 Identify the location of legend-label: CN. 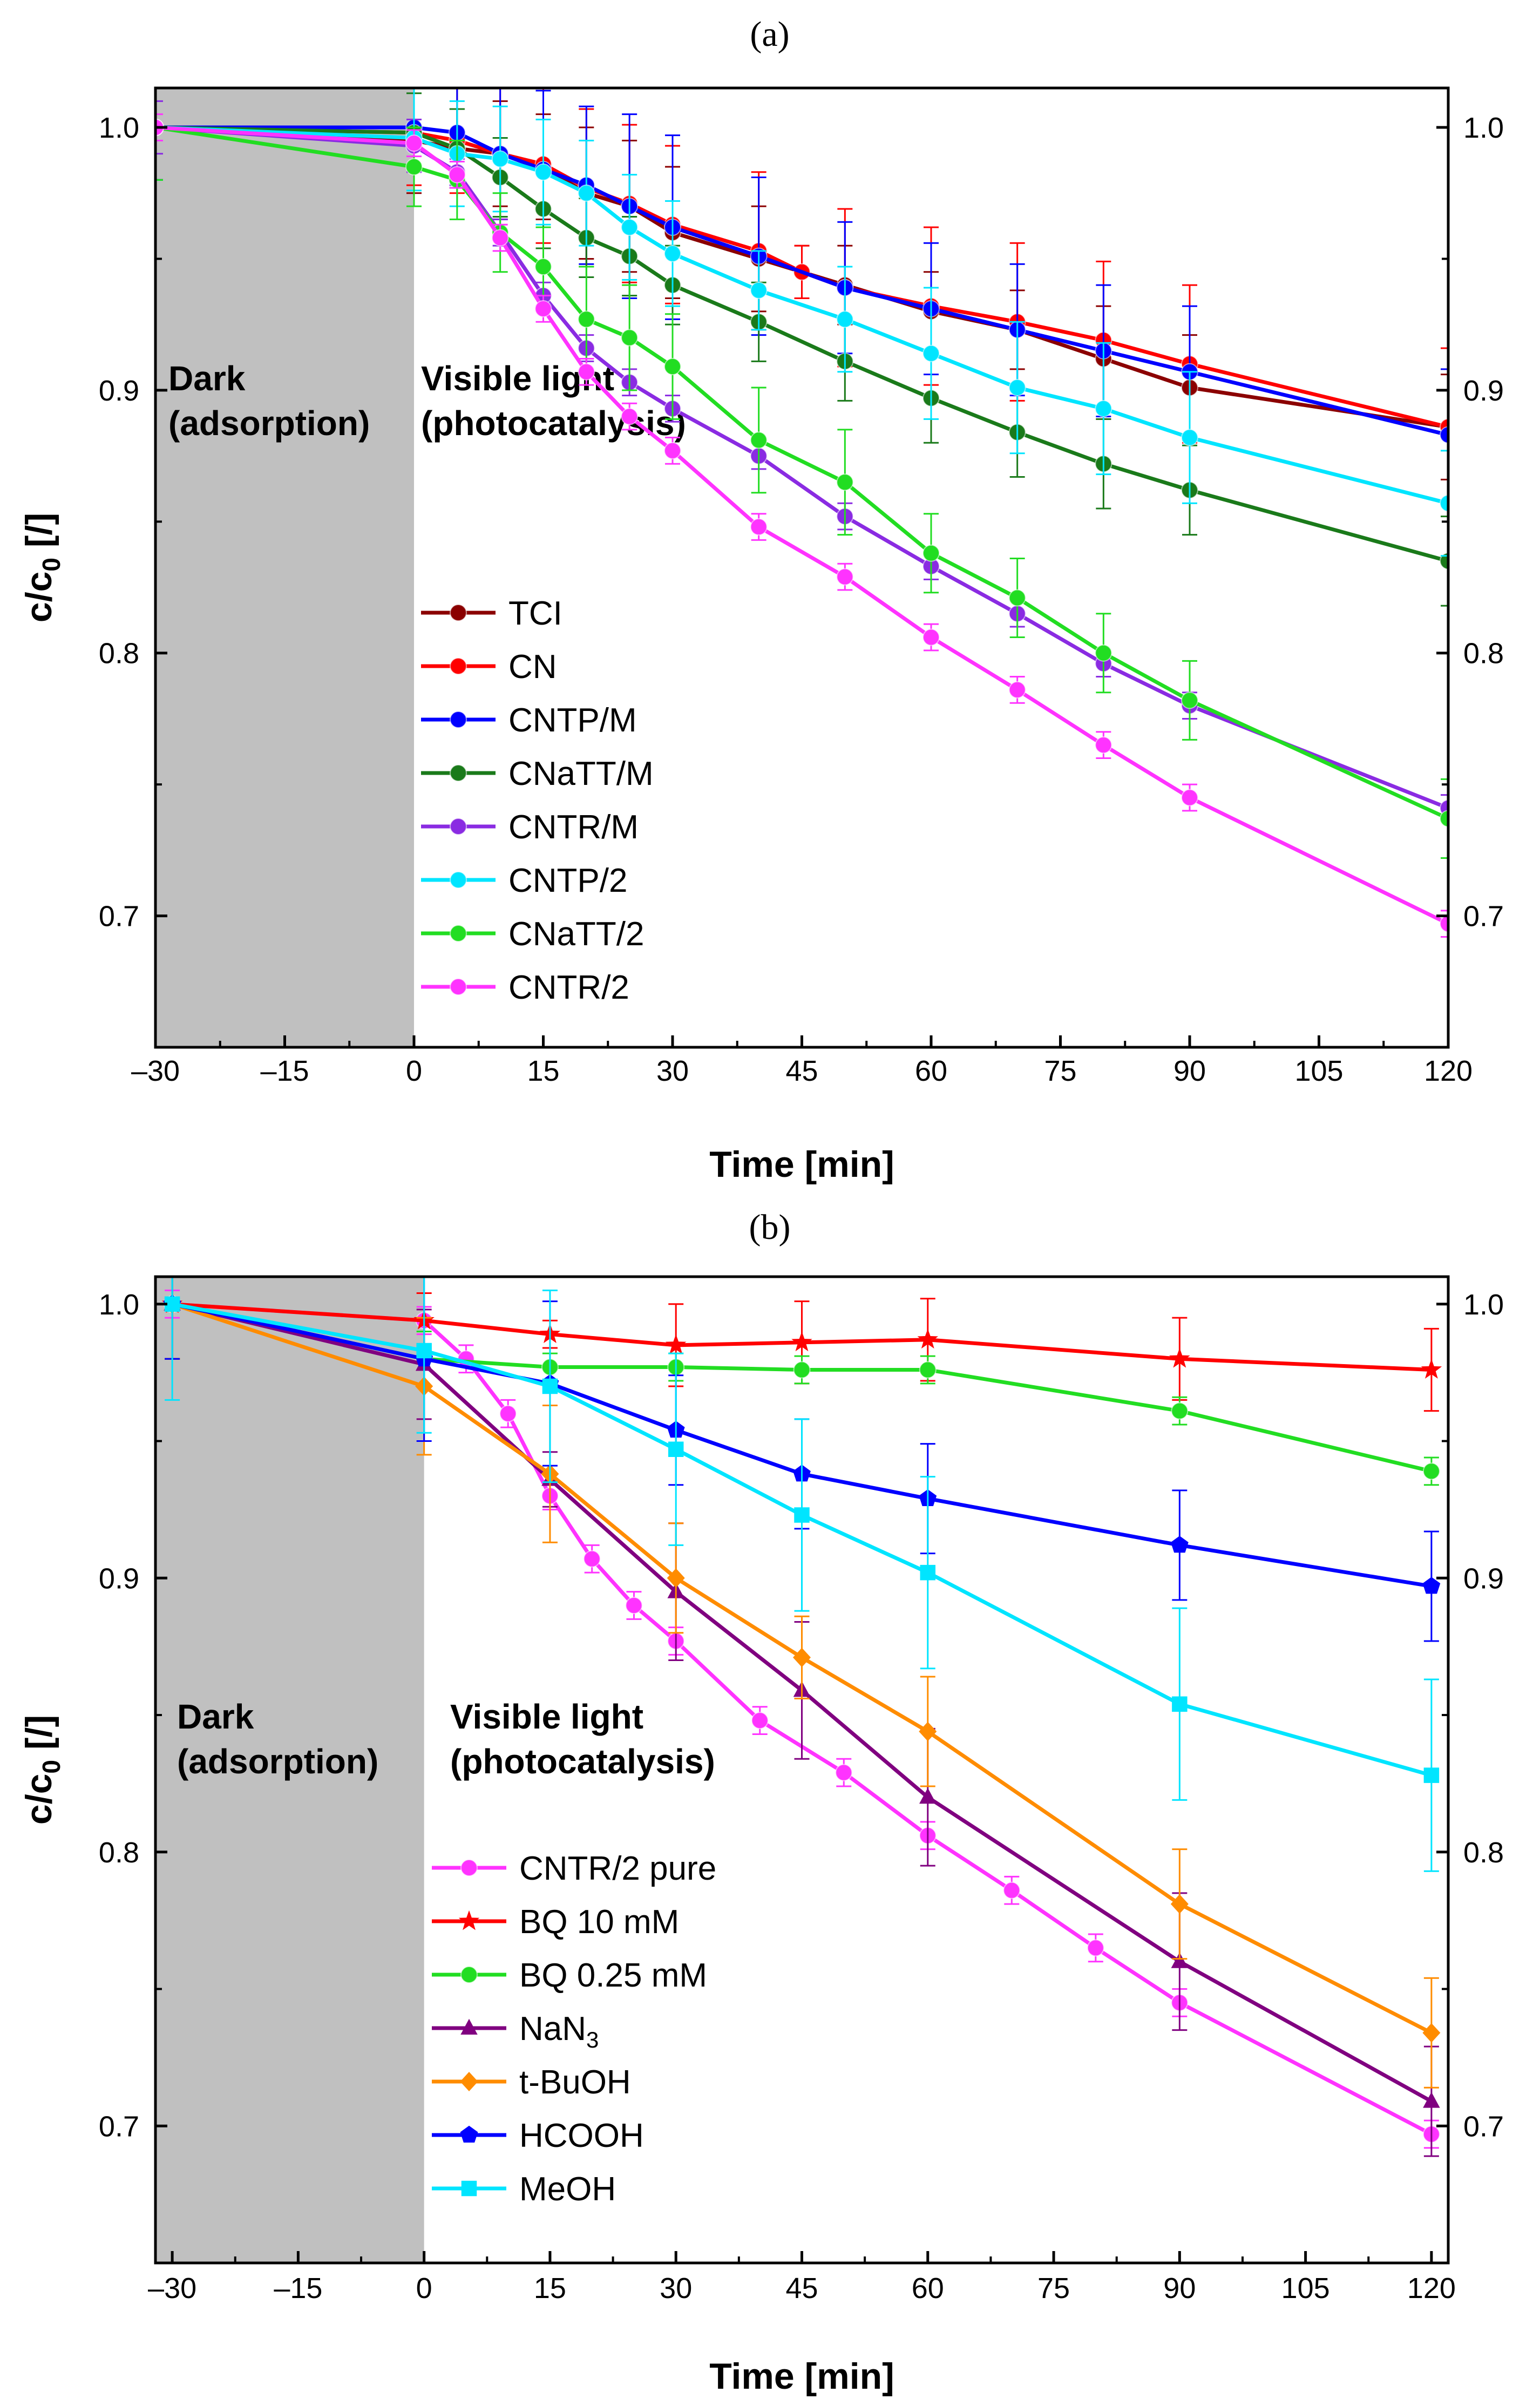
(532, 667).